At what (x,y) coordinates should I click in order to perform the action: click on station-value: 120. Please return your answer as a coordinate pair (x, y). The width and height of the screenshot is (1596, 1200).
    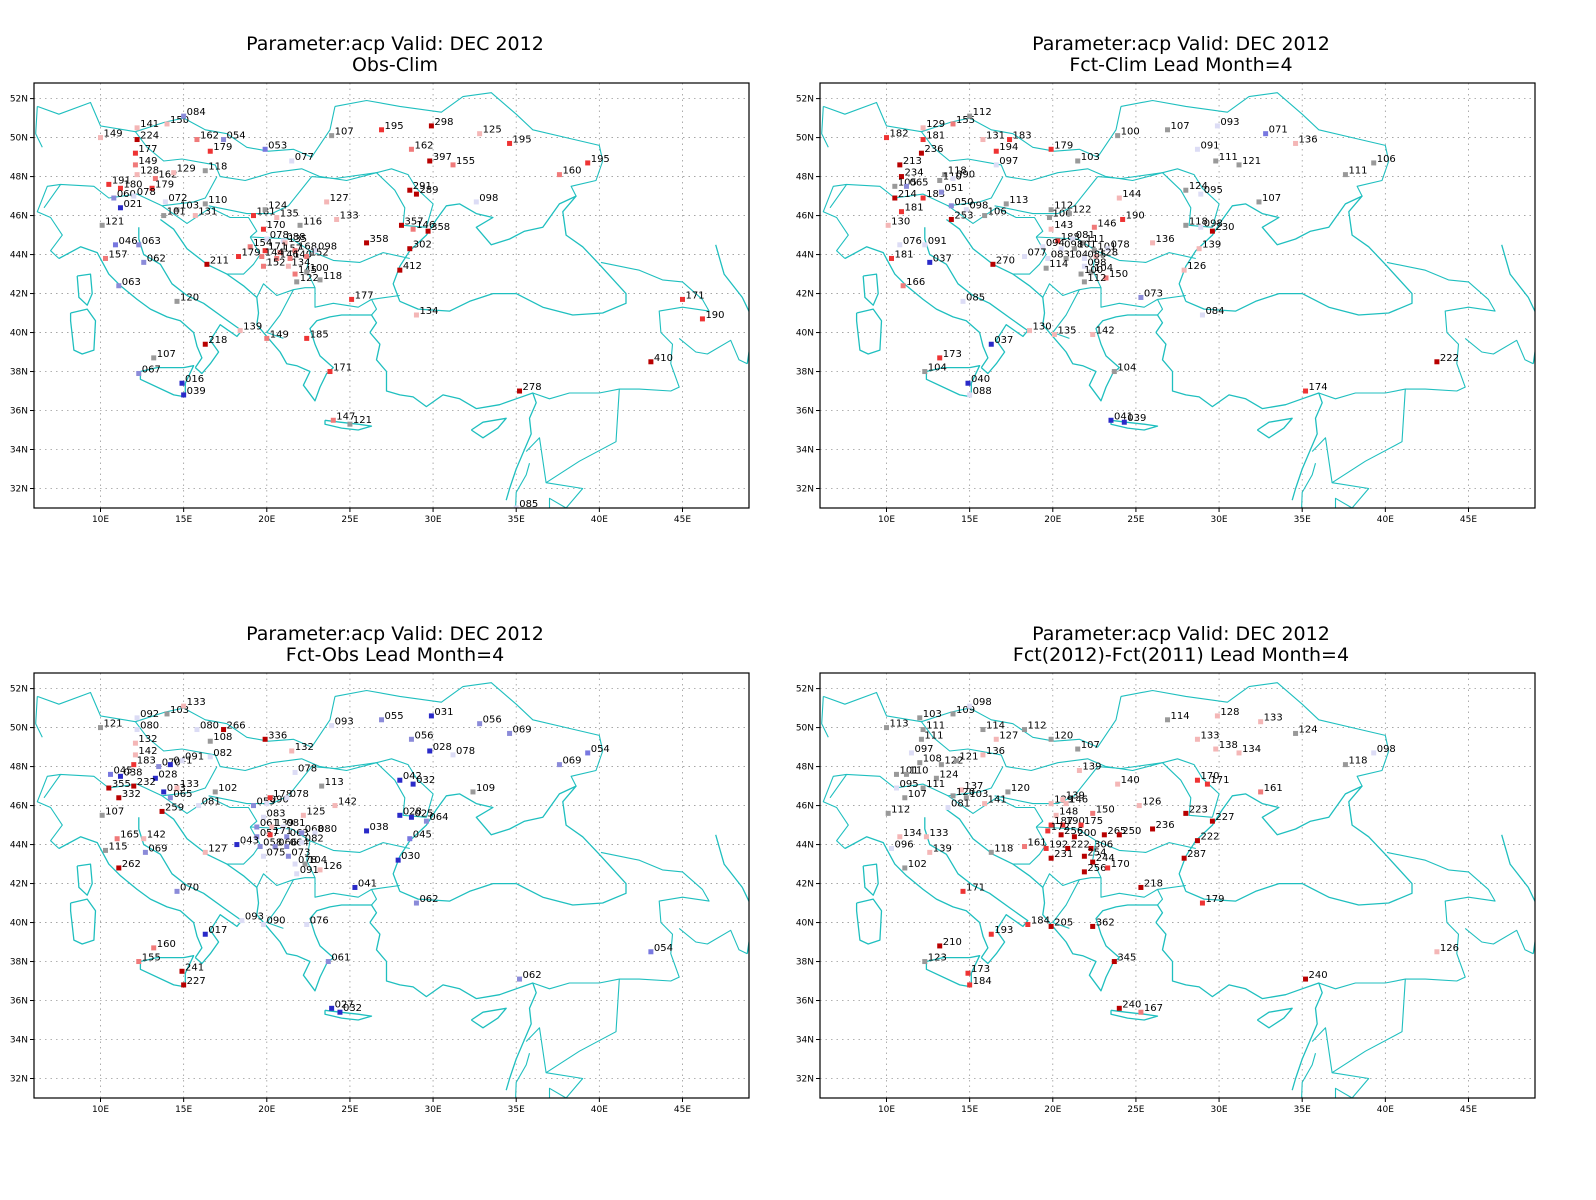
    Looking at the image, I should click on (965, 792).